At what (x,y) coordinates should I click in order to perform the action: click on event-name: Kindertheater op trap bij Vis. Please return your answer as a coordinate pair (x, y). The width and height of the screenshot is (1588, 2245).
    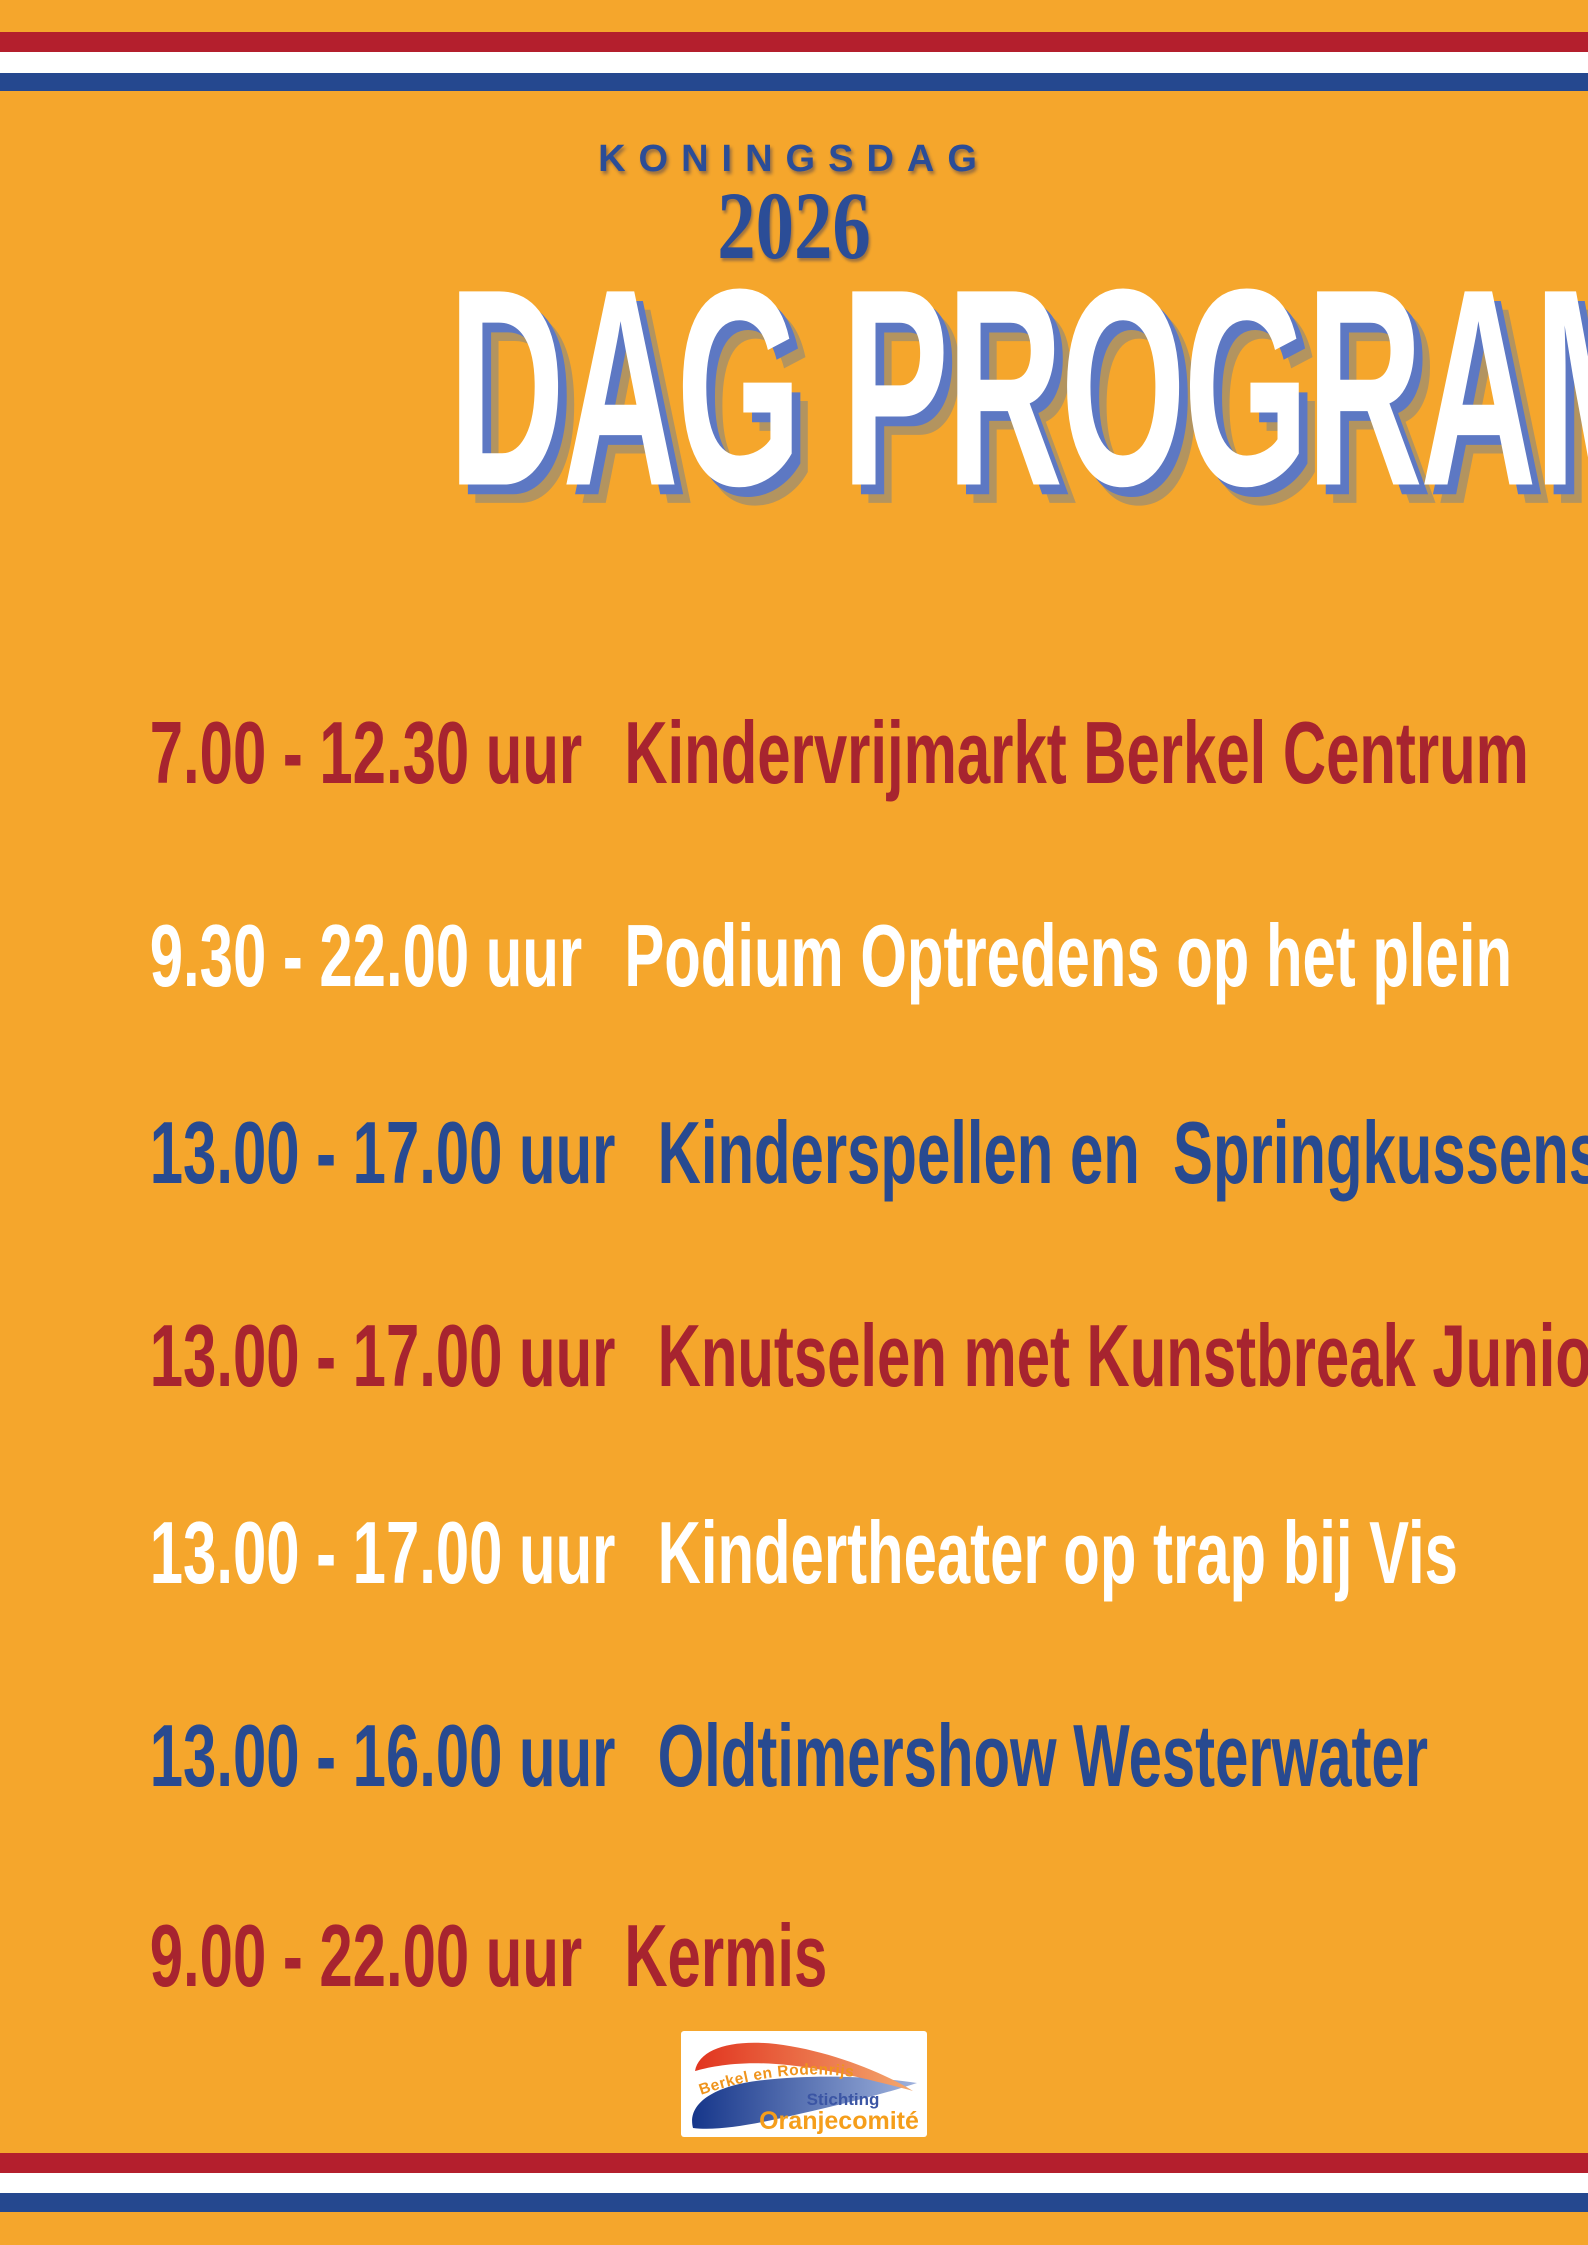
    Looking at the image, I should click on (1057, 1552).